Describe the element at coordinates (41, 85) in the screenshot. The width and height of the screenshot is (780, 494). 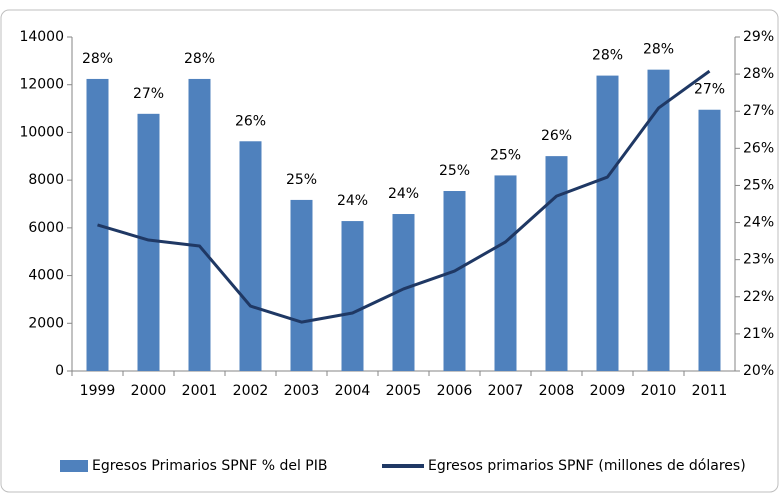
I see `y-tick-label: 12000` at that location.